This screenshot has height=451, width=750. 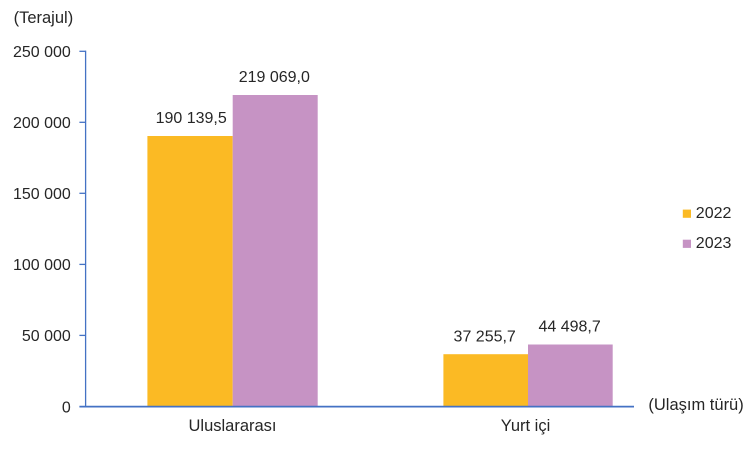 I want to click on svg-text: (Terajul), so click(x=44, y=18).